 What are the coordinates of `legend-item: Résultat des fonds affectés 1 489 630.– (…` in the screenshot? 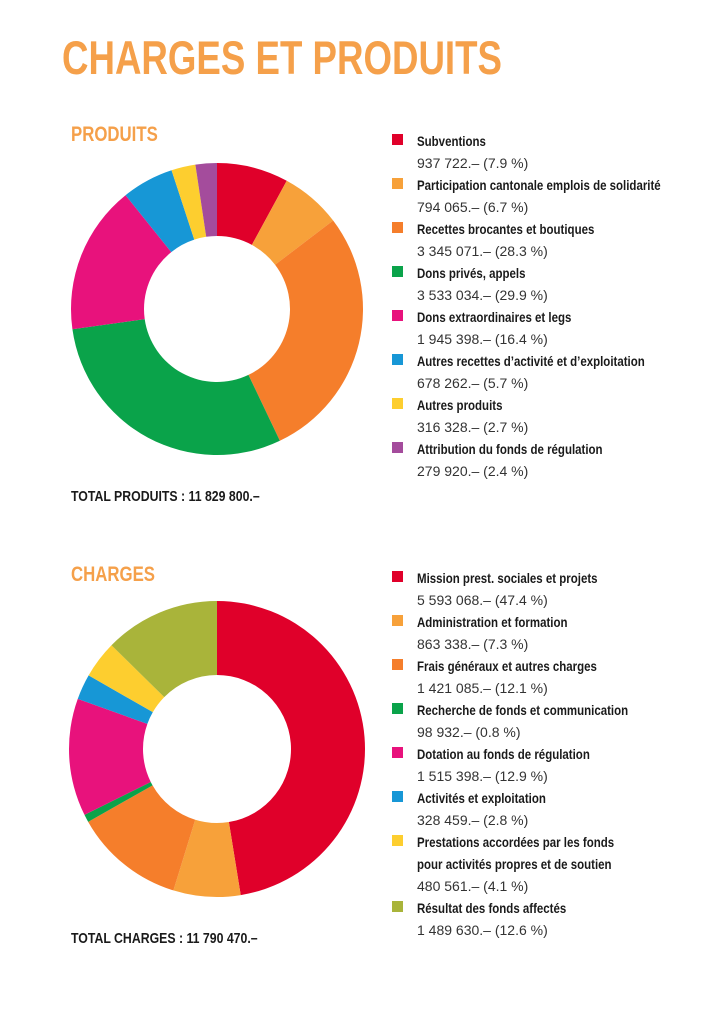 It's located at (552, 919).